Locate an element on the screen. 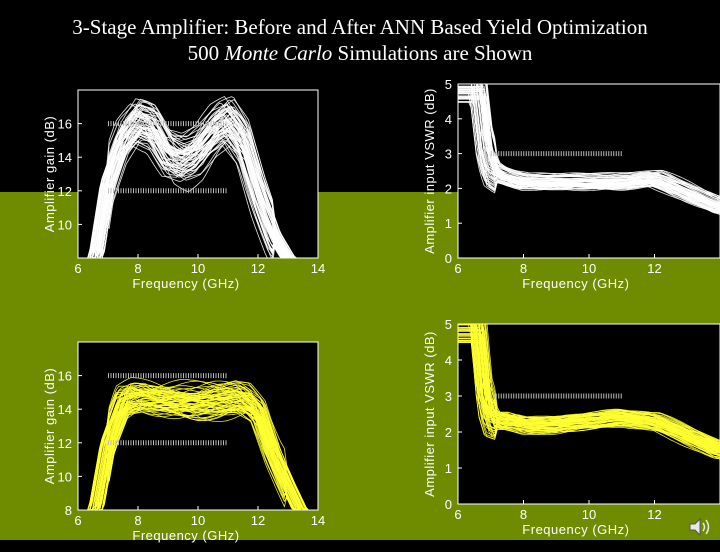 The image size is (720, 552). title-line-2-pre: 500 is located at coordinates (206, 53).